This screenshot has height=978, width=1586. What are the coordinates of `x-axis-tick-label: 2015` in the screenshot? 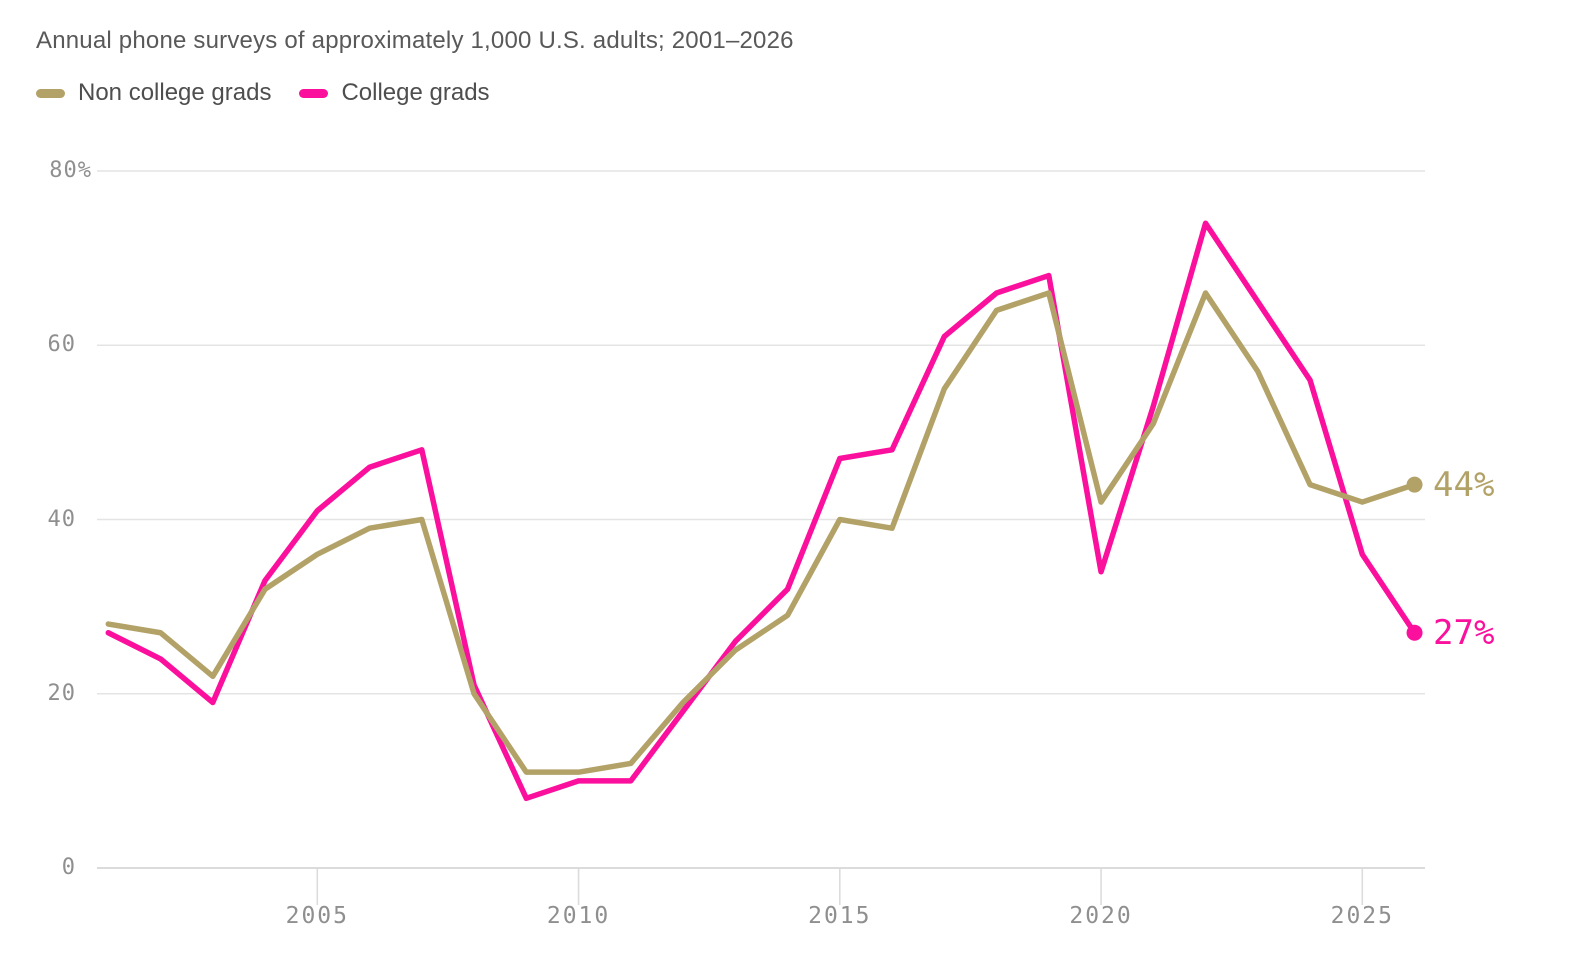 It's located at (840, 916).